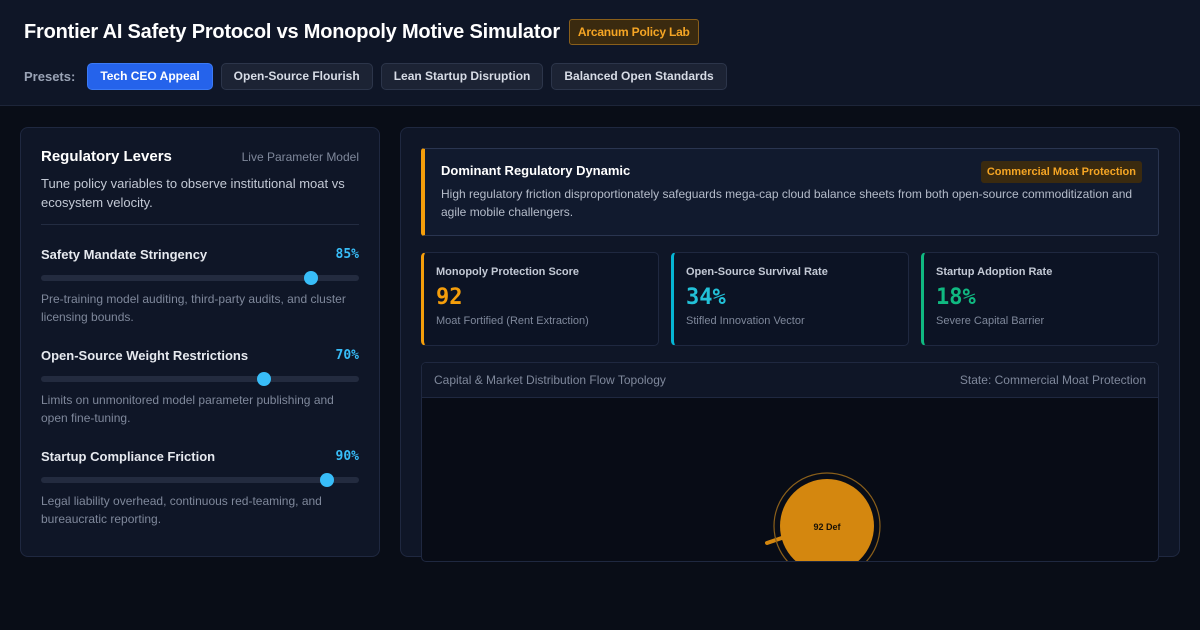  What do you see at coordinates (128, 456) in the screenshot?
I see `lever-startup-compliance-label: Startup Compliance Friction` at bounding box center [128, 456].